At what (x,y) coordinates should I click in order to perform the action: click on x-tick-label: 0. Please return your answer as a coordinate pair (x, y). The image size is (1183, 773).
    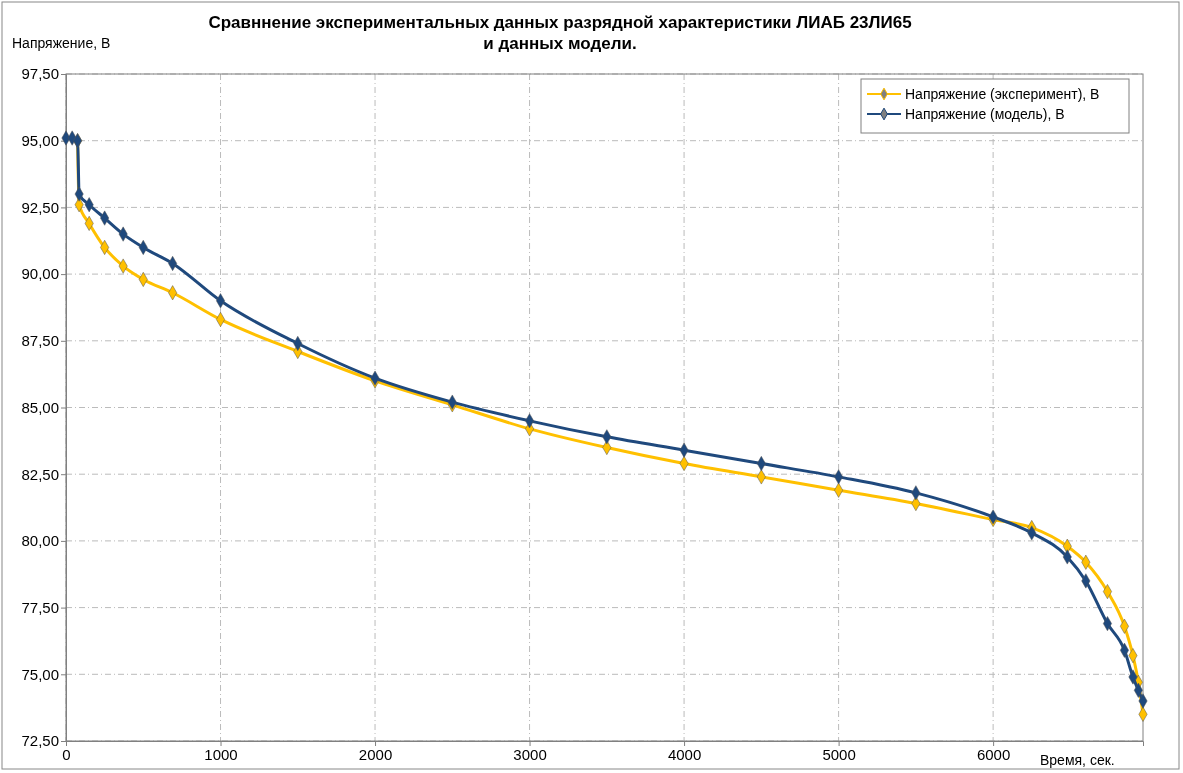
    Looking at the image, I should click on (66, 754).